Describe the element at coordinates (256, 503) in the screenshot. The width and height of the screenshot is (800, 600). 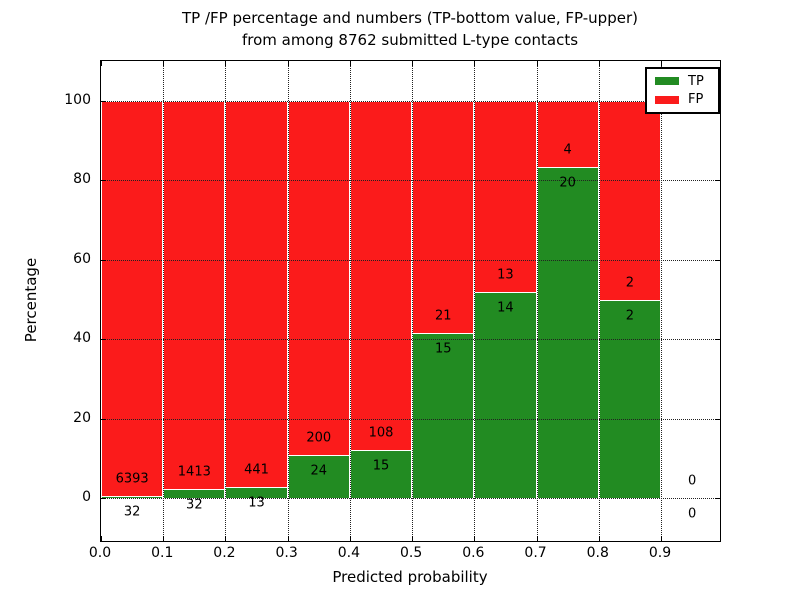
I see `tp-count-label: 13` at that location.